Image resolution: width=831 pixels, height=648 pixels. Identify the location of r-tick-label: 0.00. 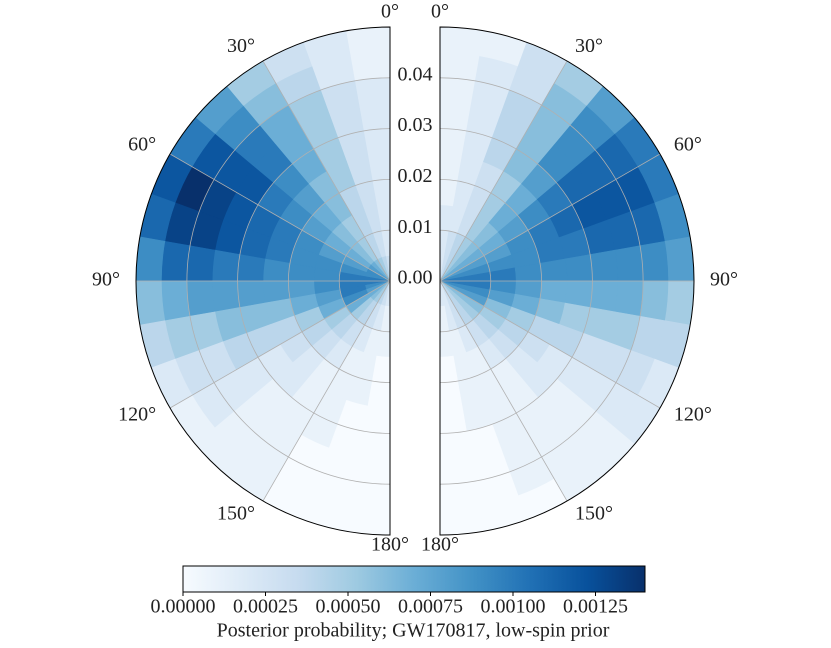
(415, 278).